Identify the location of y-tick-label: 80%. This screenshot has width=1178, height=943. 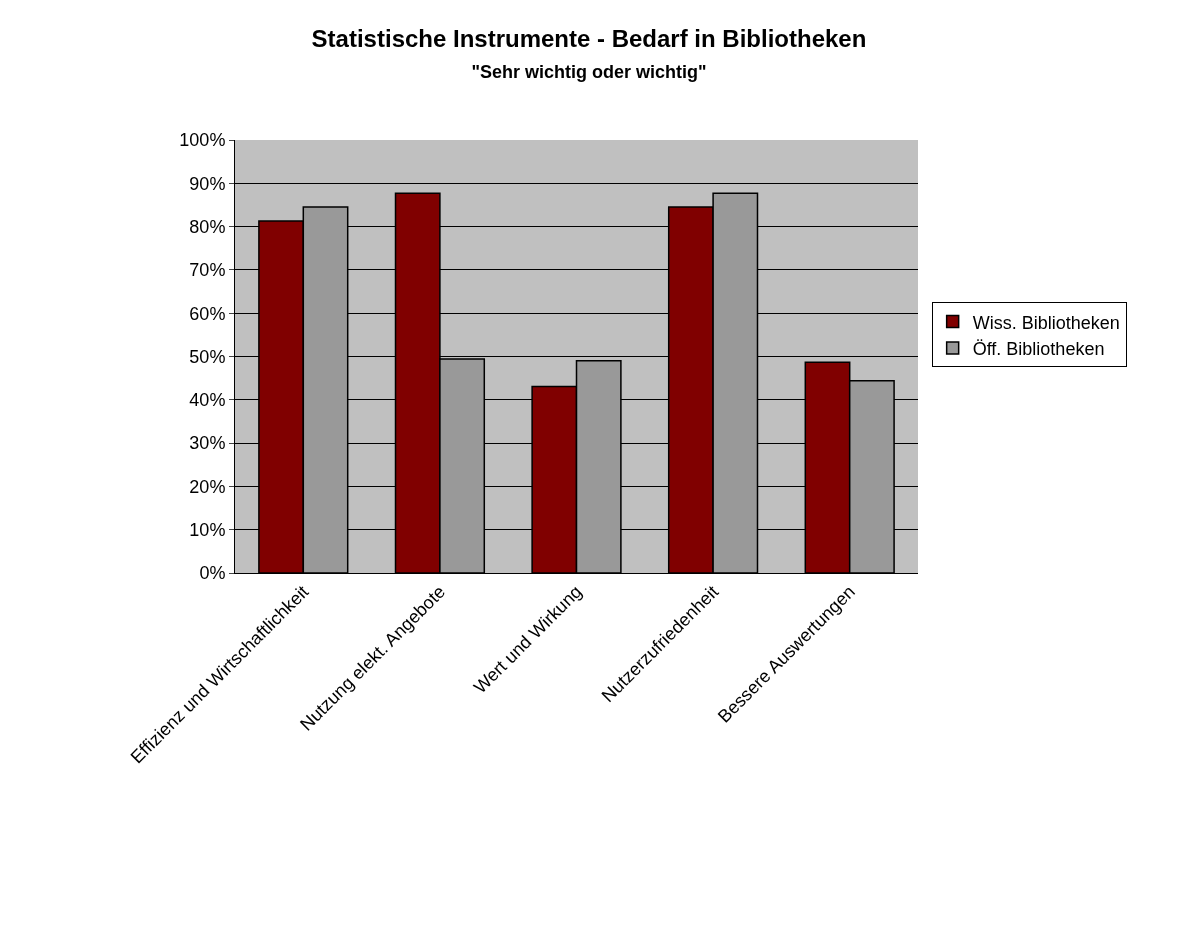
(207, 226).